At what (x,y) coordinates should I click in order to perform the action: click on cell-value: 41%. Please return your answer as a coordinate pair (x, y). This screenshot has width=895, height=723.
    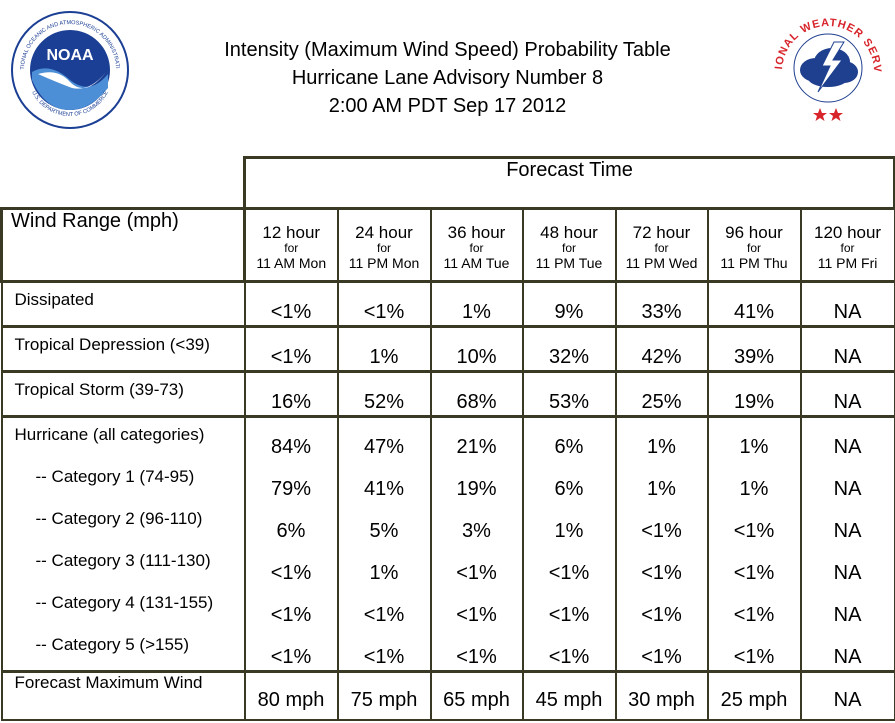
    Looking at the image, I should click on (384, 489).